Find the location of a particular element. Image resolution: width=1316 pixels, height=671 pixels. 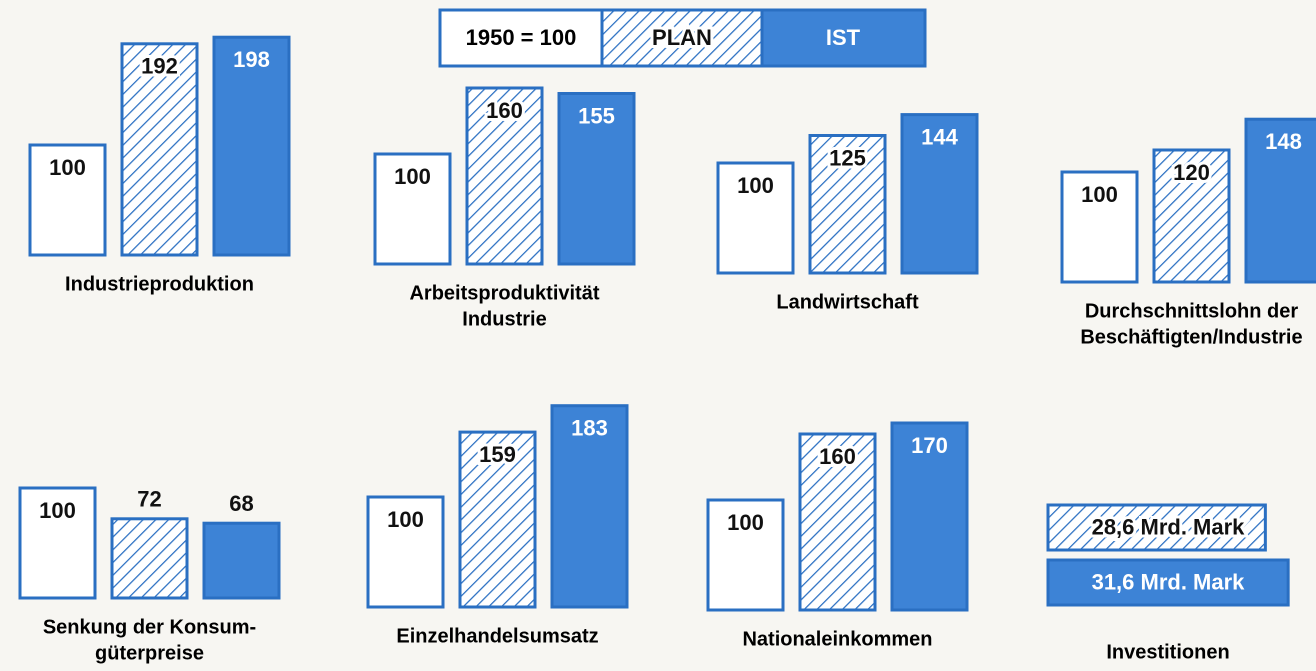

panel-title: Industrieproduktion is located at coordinates (159, 284).